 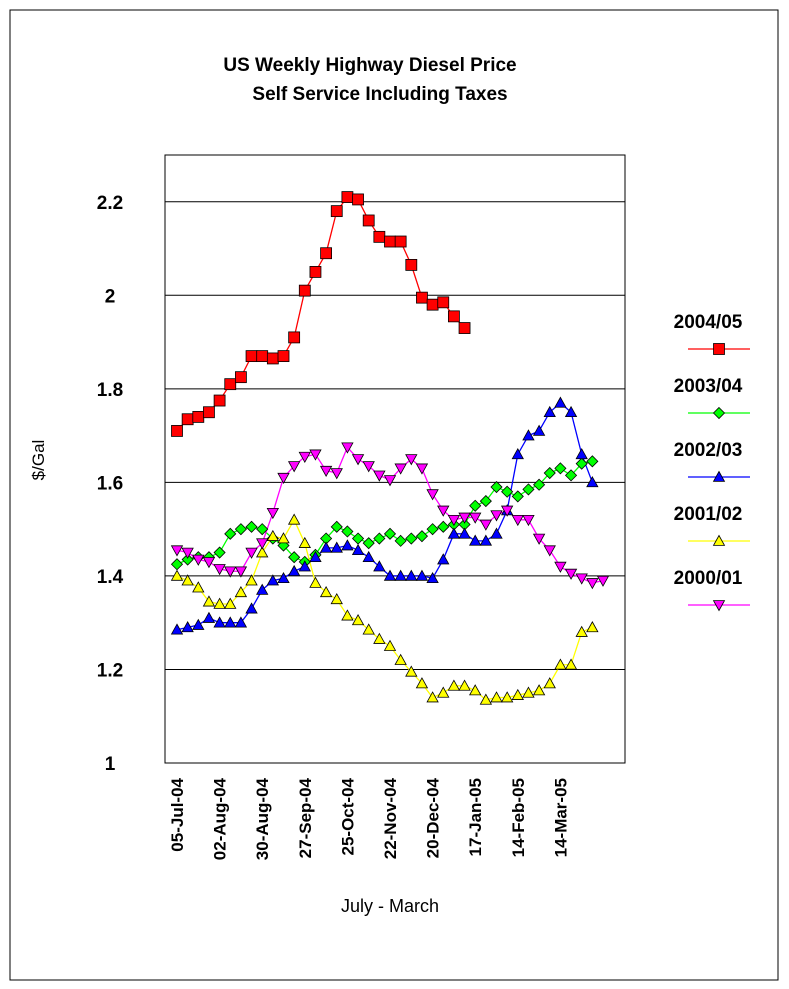 What do you see at coordinates (708, 514) in the screenshot?
I see `legend-label: 2001/02` at bounding box center [708, 514].